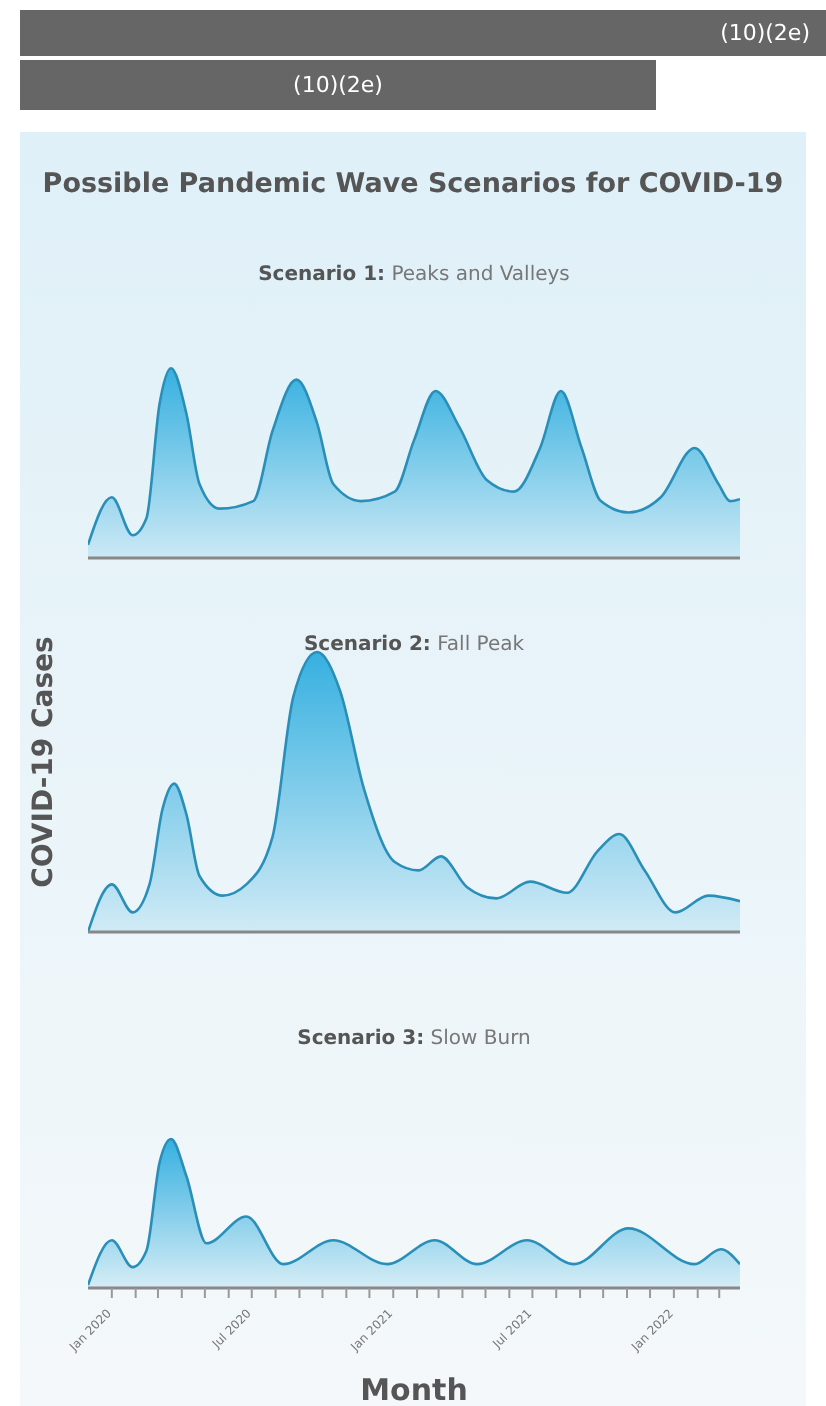 This screenshot has width=826, height=1406. I want to click on chart-subtitle: Scenario 1: Peaks and Valleys, so click(414, 275).